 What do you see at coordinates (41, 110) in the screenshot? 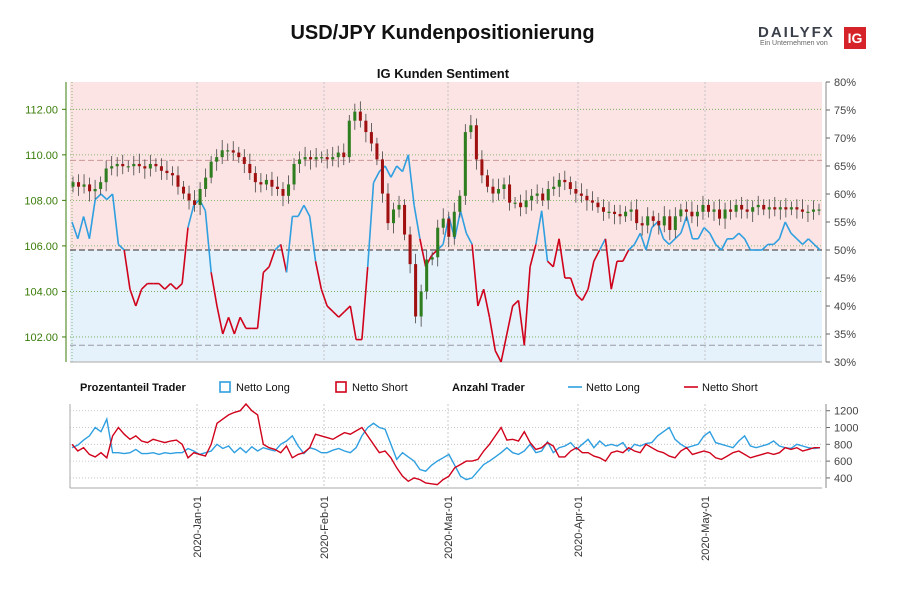
I see `left-tick-label: 112.00` at bounding box center [41, 110].